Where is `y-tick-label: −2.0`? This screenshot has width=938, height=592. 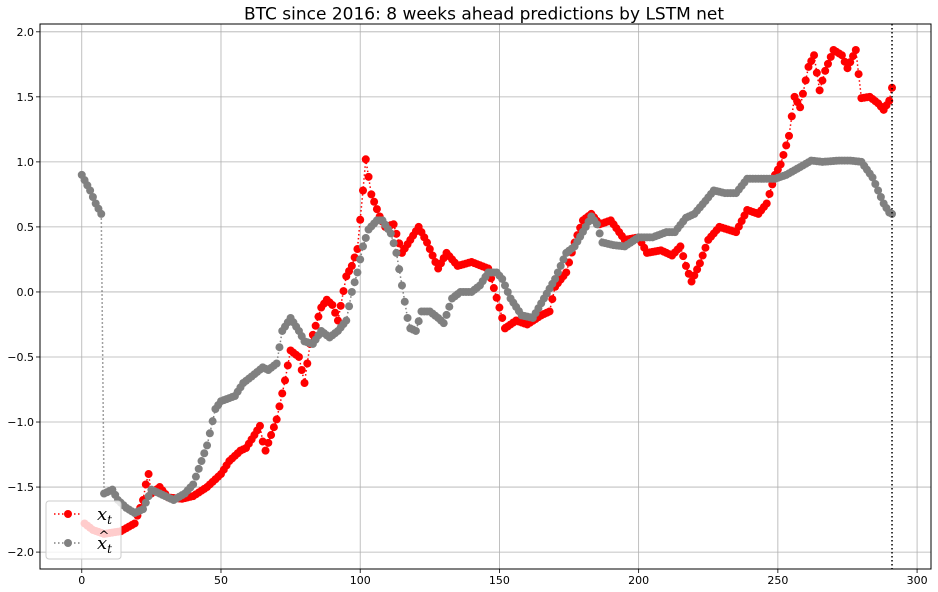 y-tick-label: −2.0 is located at coordinates (20, 552).